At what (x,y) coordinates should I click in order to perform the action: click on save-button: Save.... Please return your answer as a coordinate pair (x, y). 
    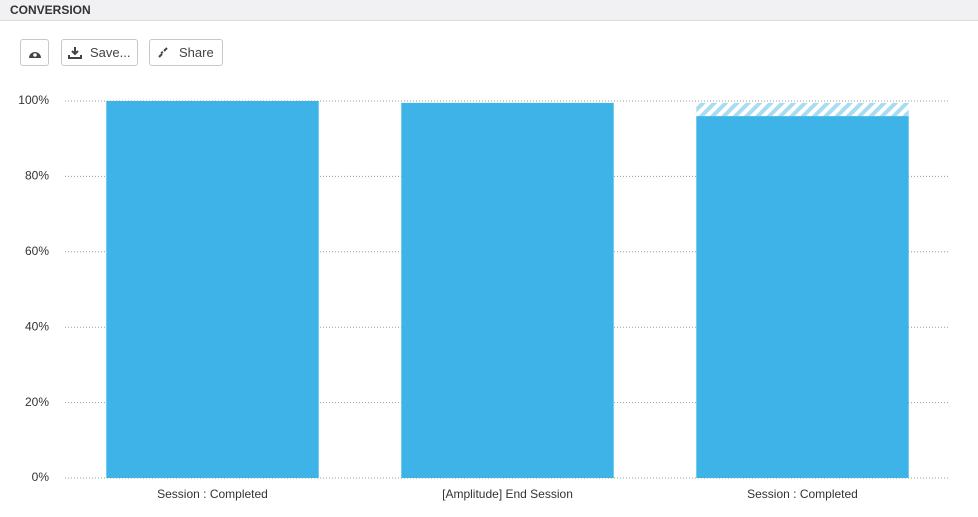
    Looking at the image, I should click on (99, 52).